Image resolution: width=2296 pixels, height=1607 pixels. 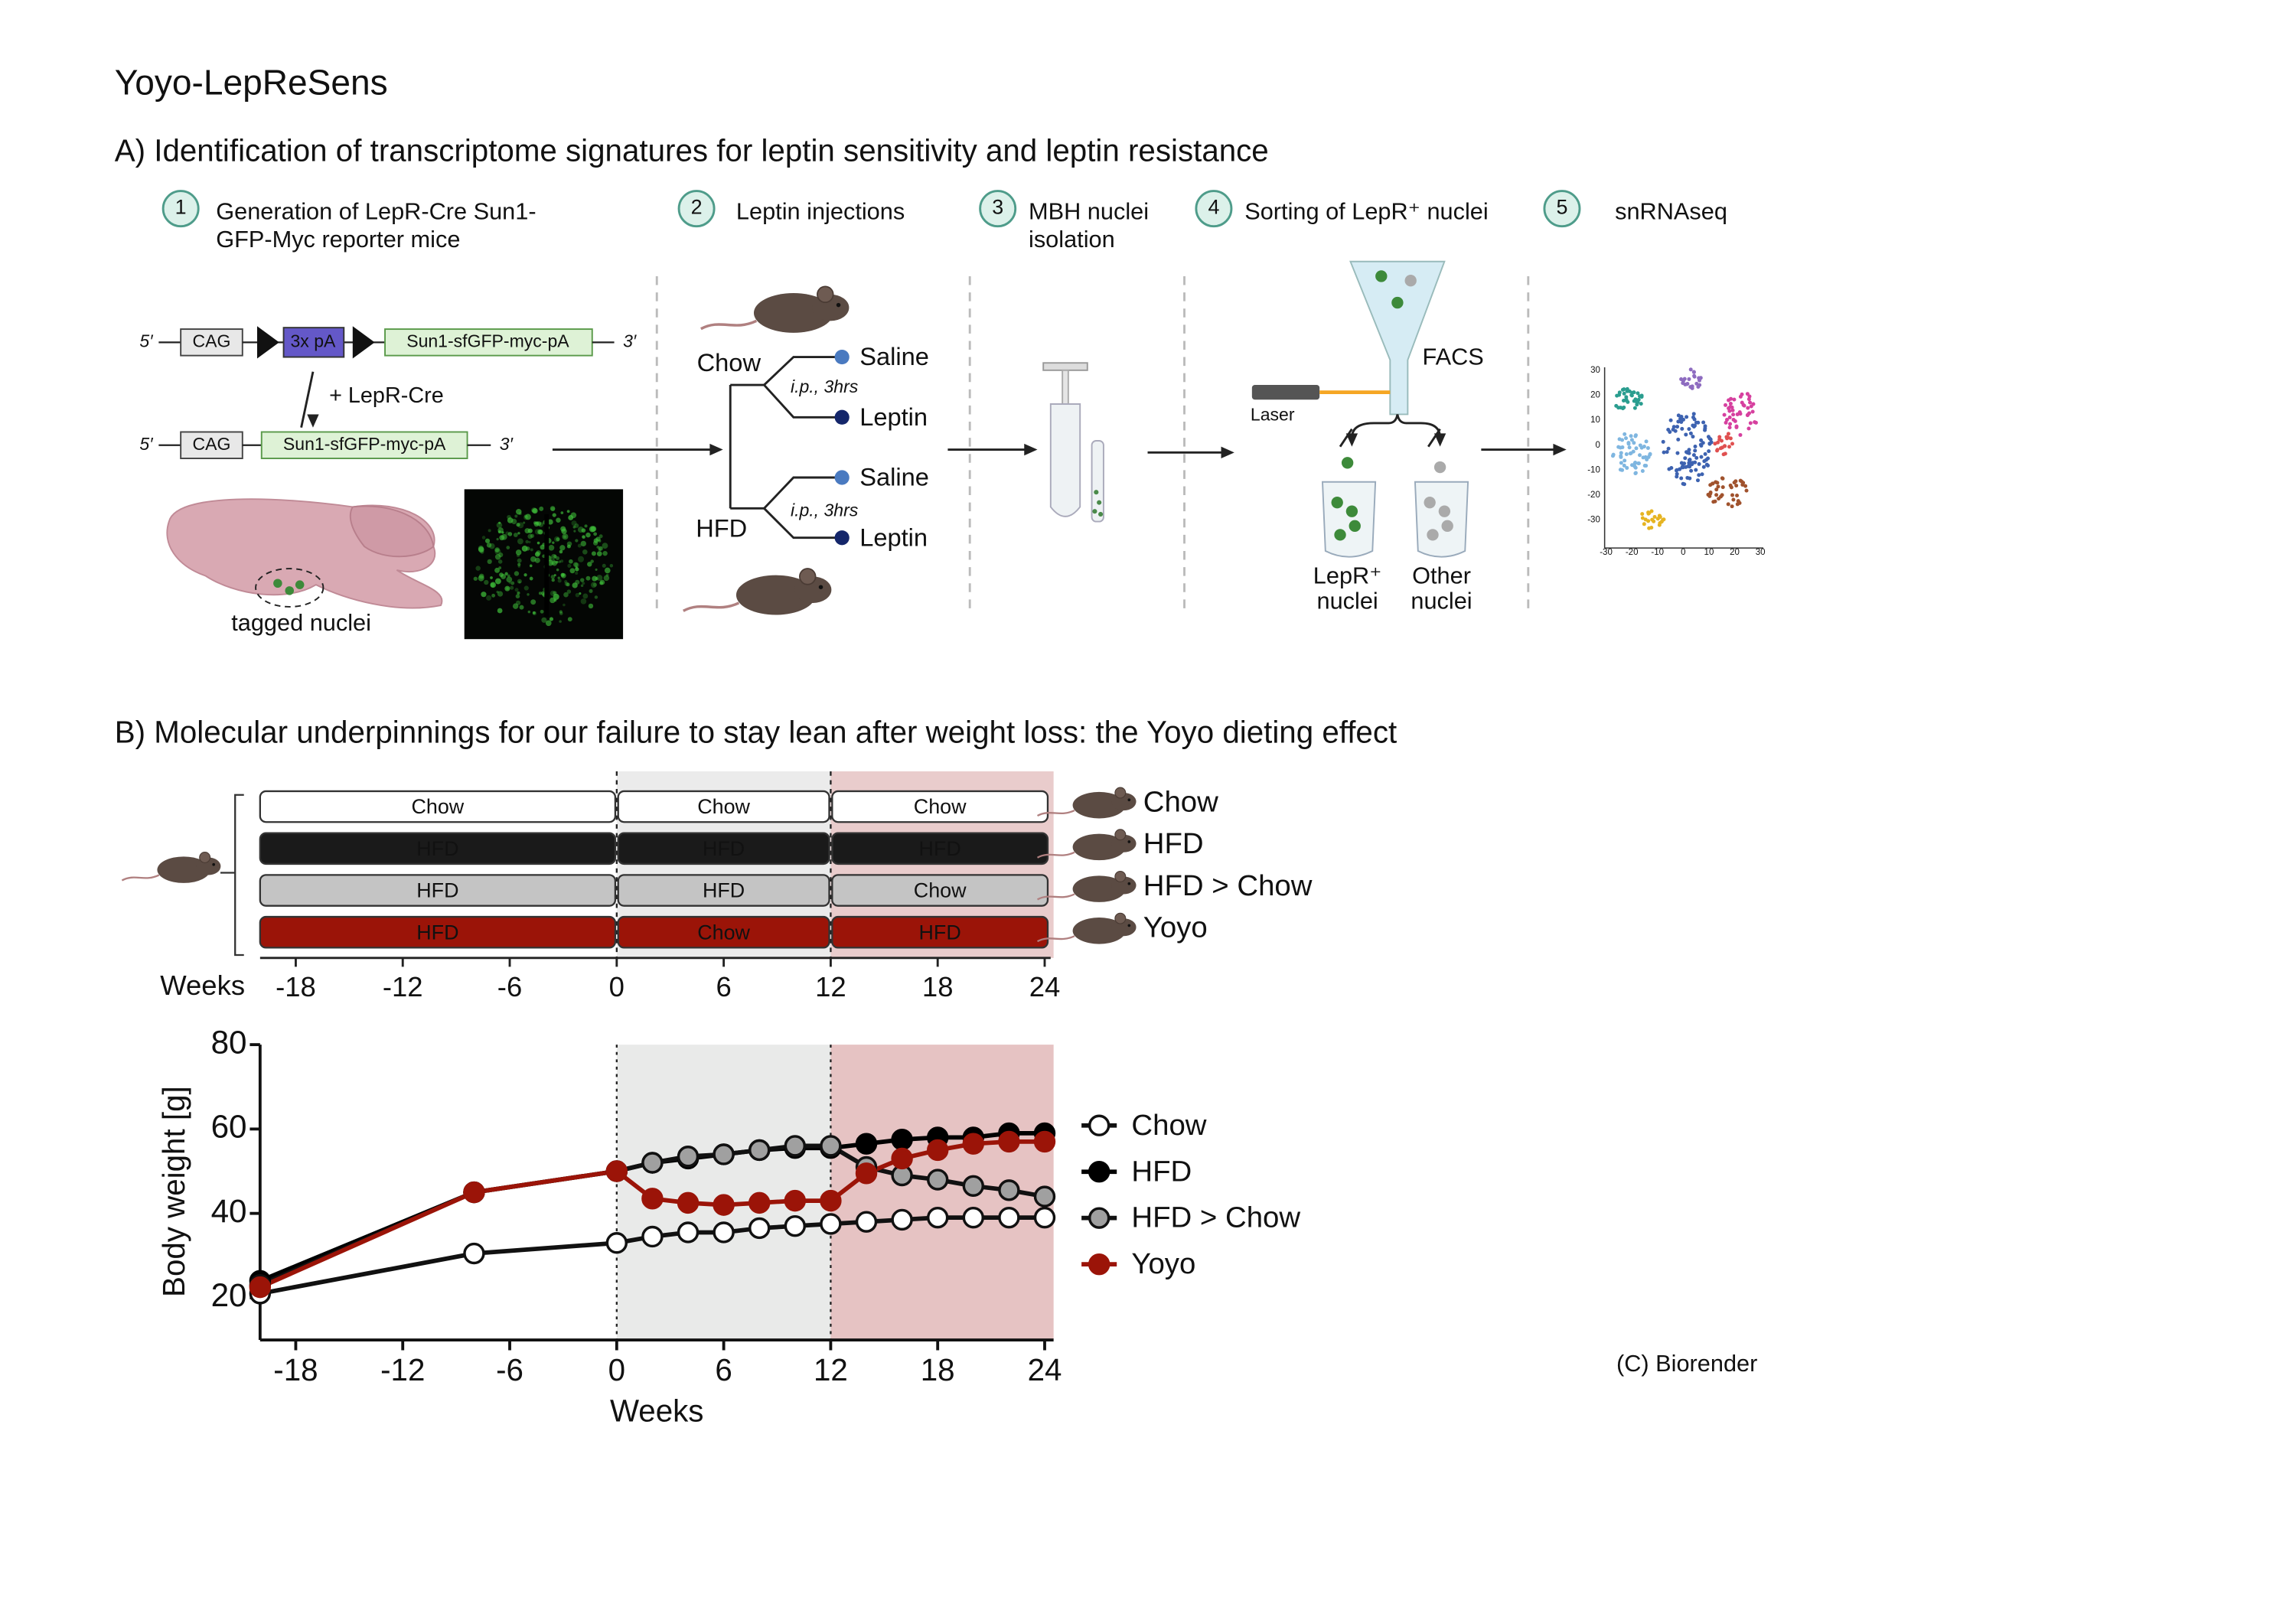 I want to click on y-tick-label: 40, so click(x=229, y=1211).